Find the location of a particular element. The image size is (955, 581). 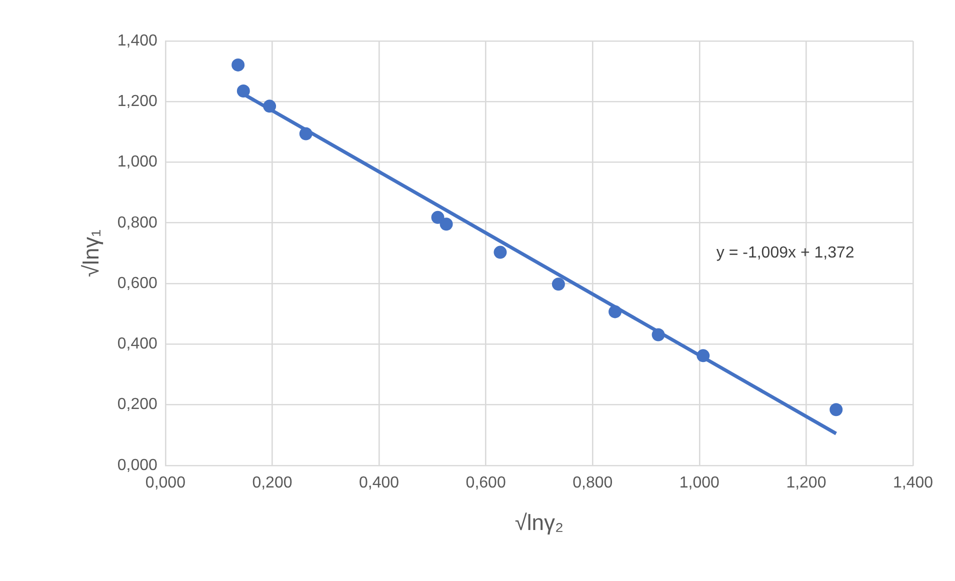

x-tick-label: 1,000 is located at coordinates (699, 483).